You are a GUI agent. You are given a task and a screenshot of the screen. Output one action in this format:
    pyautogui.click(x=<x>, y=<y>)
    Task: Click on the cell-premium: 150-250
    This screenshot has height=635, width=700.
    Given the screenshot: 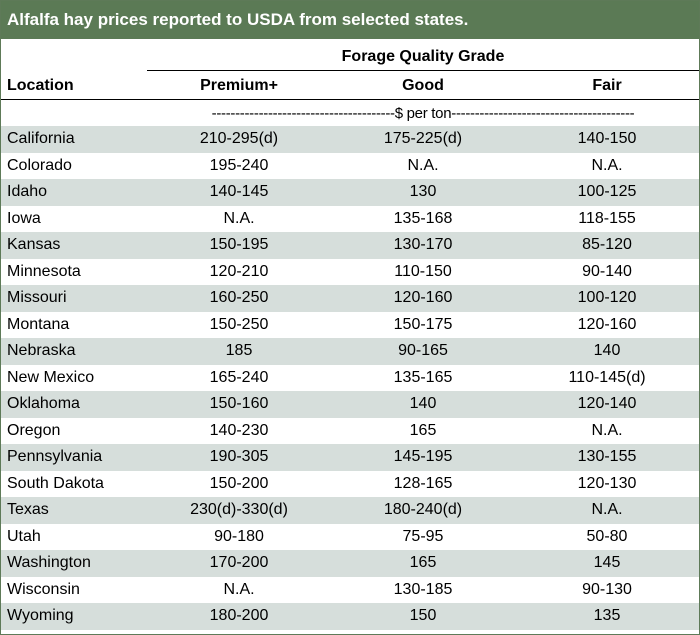 What is the action you would take?
    pyautogui.click(x=239, y=324)
    